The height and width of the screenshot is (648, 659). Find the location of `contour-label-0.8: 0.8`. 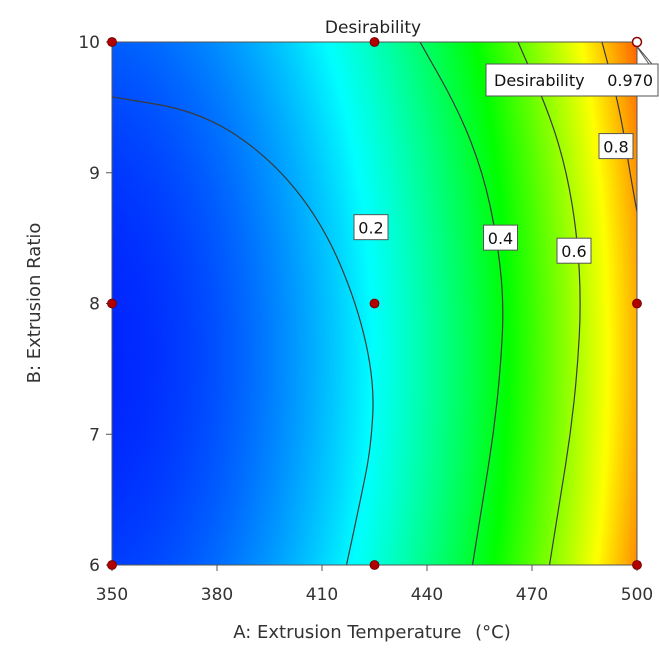

contour-label-0.8: 0.8 is located at coordinates (616, 146).